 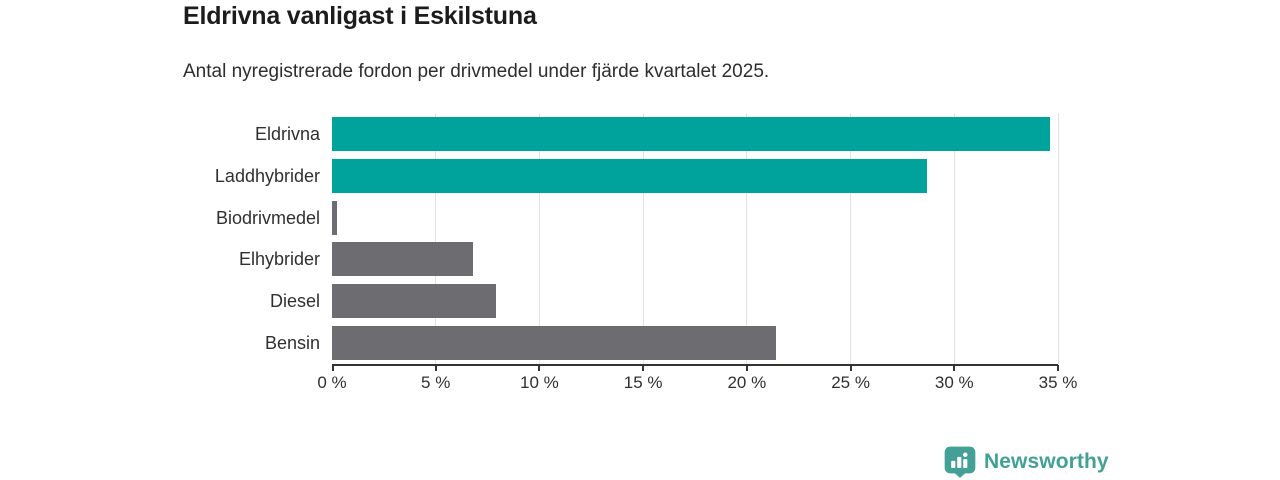 What do you see at coordinates (294, 301) in the screenshot?
I see `category-label: Diesel` at bounding box center [294, 301].